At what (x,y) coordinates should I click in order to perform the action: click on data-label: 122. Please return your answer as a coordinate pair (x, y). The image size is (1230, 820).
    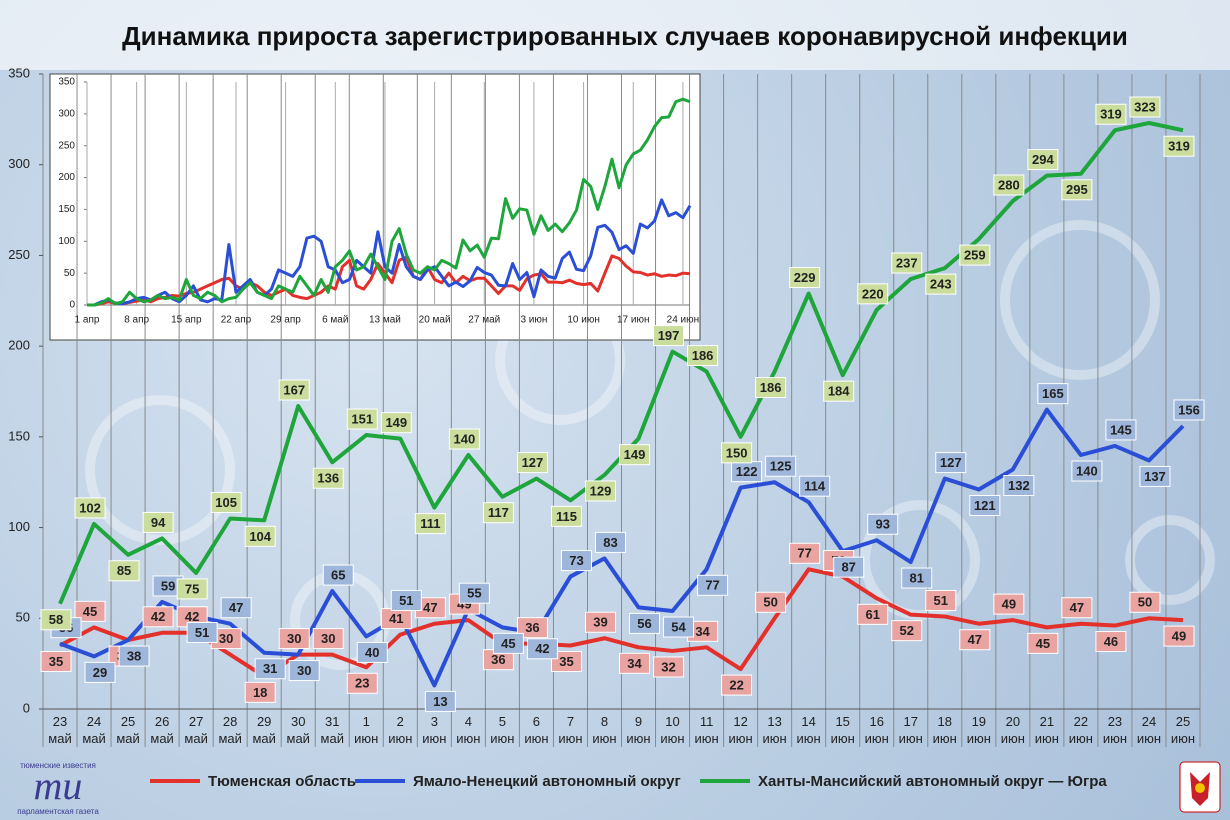
    Looking at the image, I should click on (747, 471).